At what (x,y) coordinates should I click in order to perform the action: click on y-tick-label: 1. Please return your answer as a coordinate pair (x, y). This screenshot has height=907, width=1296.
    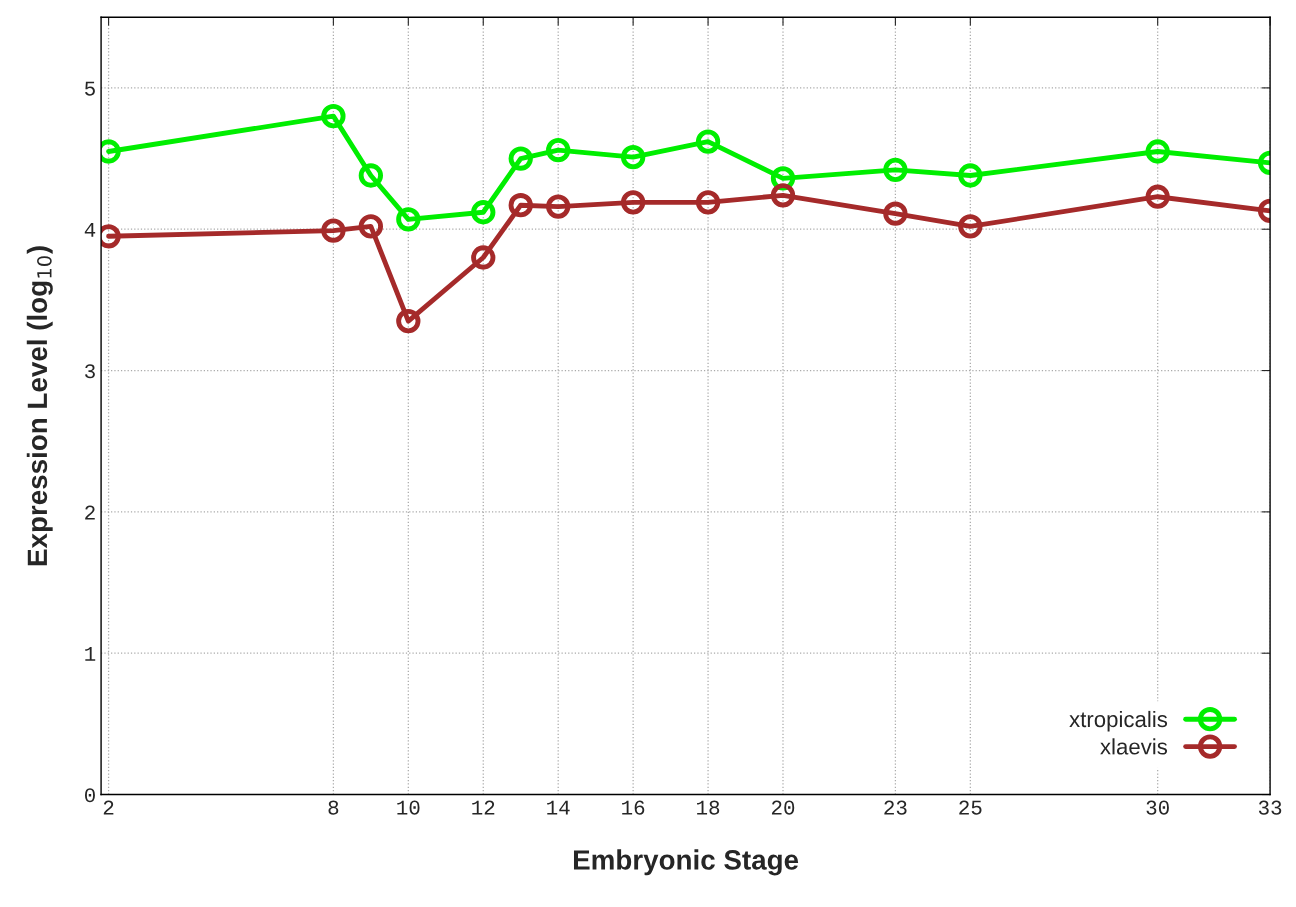
    Looking at the image, I should click on (90, 654).